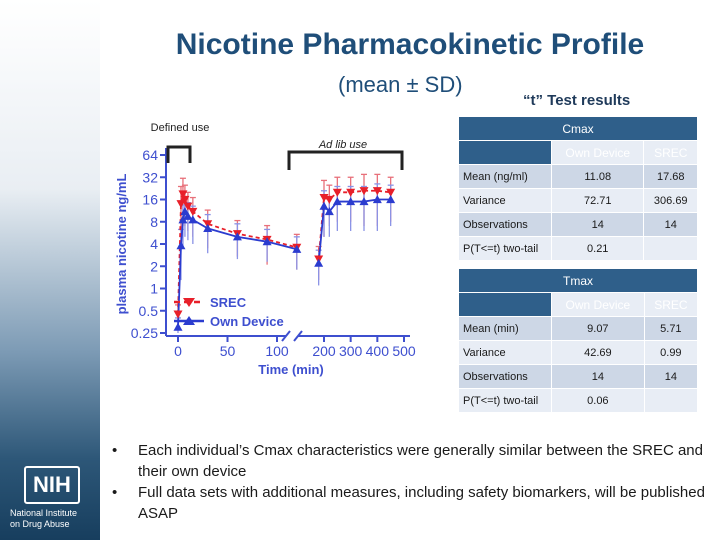  I want to click on nih-logo: NIH National Institute on Drug Abuse, so click(52, 498).